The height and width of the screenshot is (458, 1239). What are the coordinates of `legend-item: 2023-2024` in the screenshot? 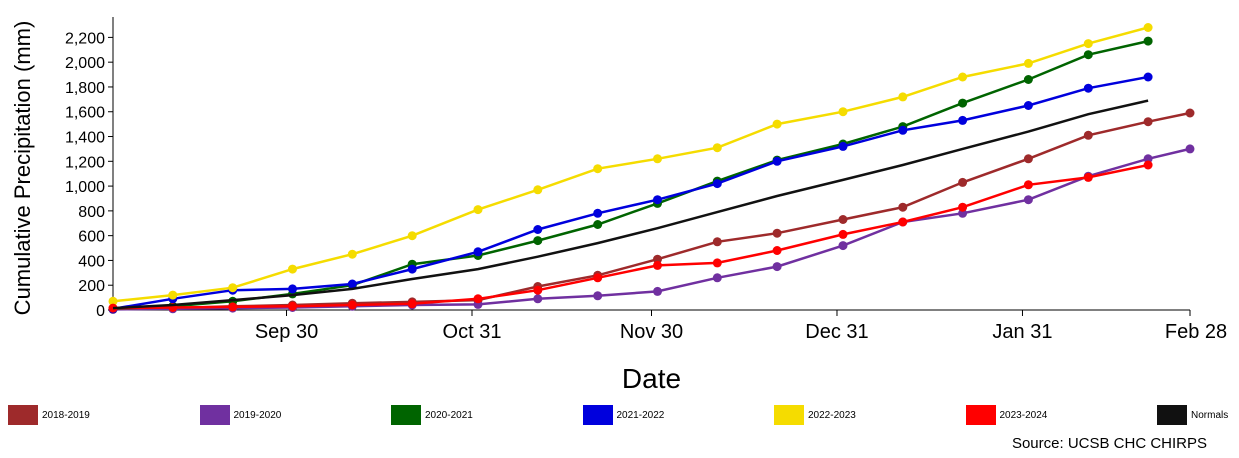 It's located at (1006, 415).